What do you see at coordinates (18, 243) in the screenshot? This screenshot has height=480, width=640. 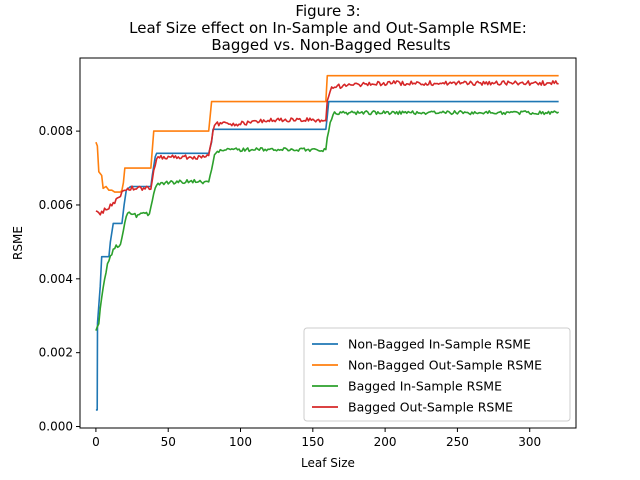 I see `y-axis-label: RSME` at bounding box center [18, 243].